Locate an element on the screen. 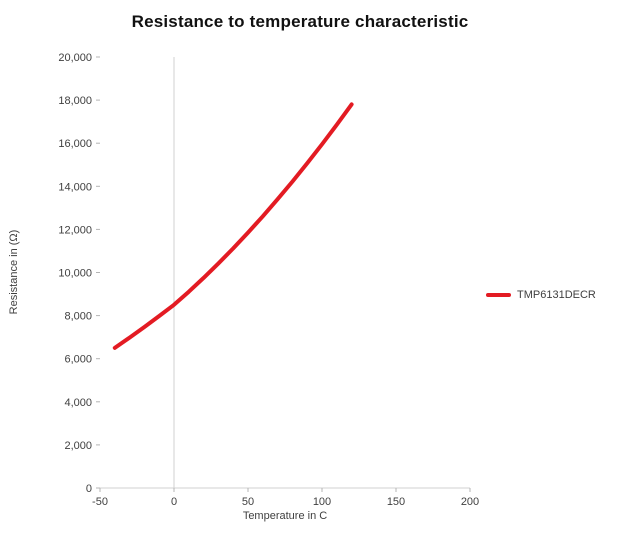  y-tick-label: 6,000 is located at coordinates (78, 360).